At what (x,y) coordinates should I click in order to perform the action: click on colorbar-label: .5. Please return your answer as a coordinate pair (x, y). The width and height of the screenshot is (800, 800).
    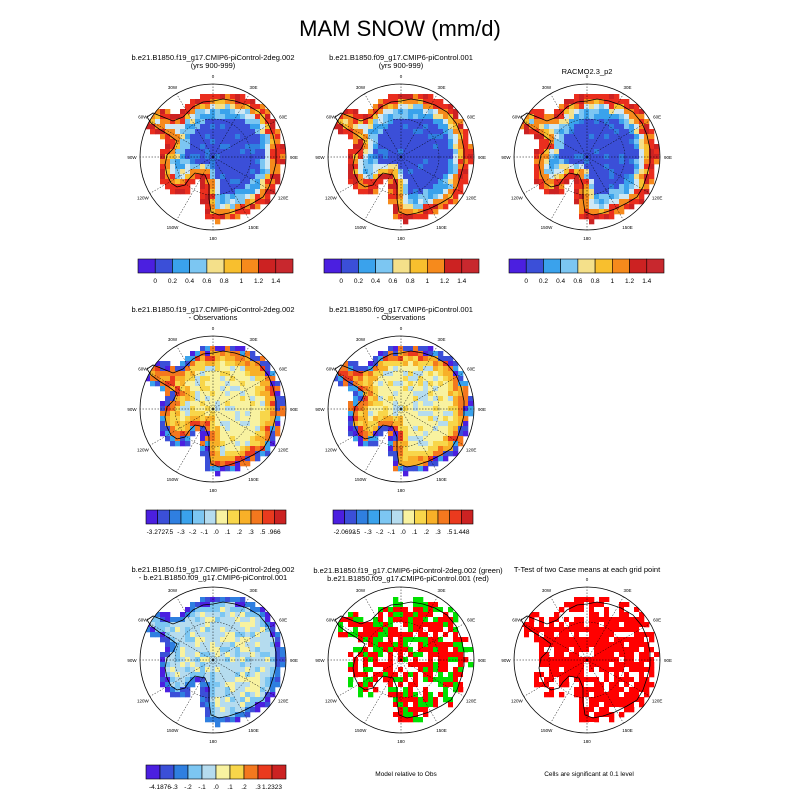
    Looking at the image, I should click on (263, 532).